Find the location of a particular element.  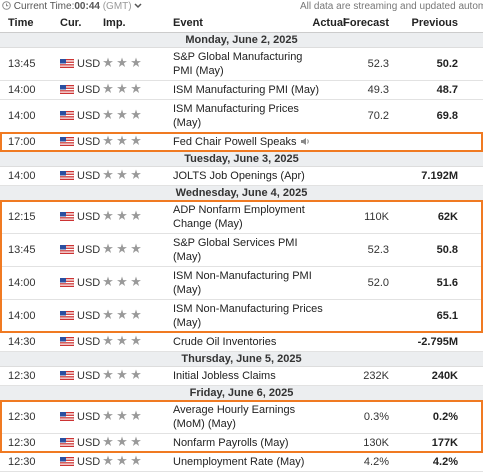

forecast: 130K is located at coordinates (376, 443).